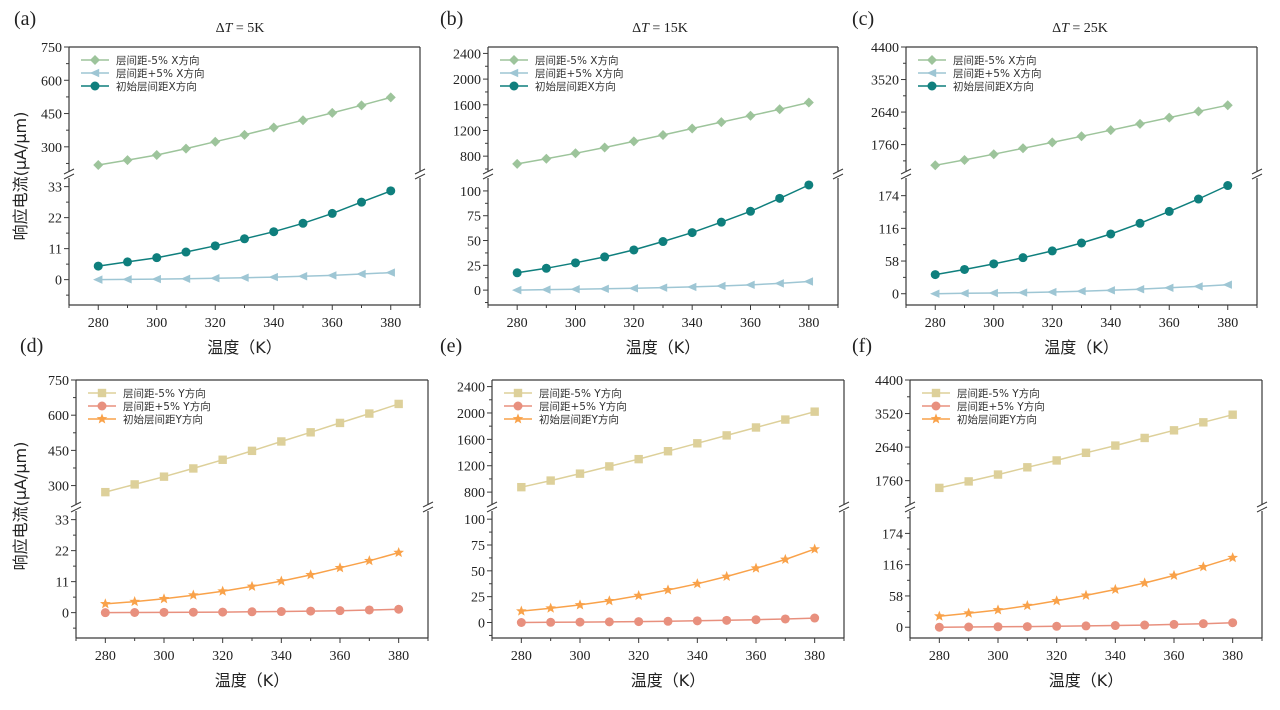 This screenshot has height=710, width=1280. What do you see at coordinates (993, 86) in the screenshot?
I see `legend-label: 初始层间距X方向` at bounding box center [993, 86].